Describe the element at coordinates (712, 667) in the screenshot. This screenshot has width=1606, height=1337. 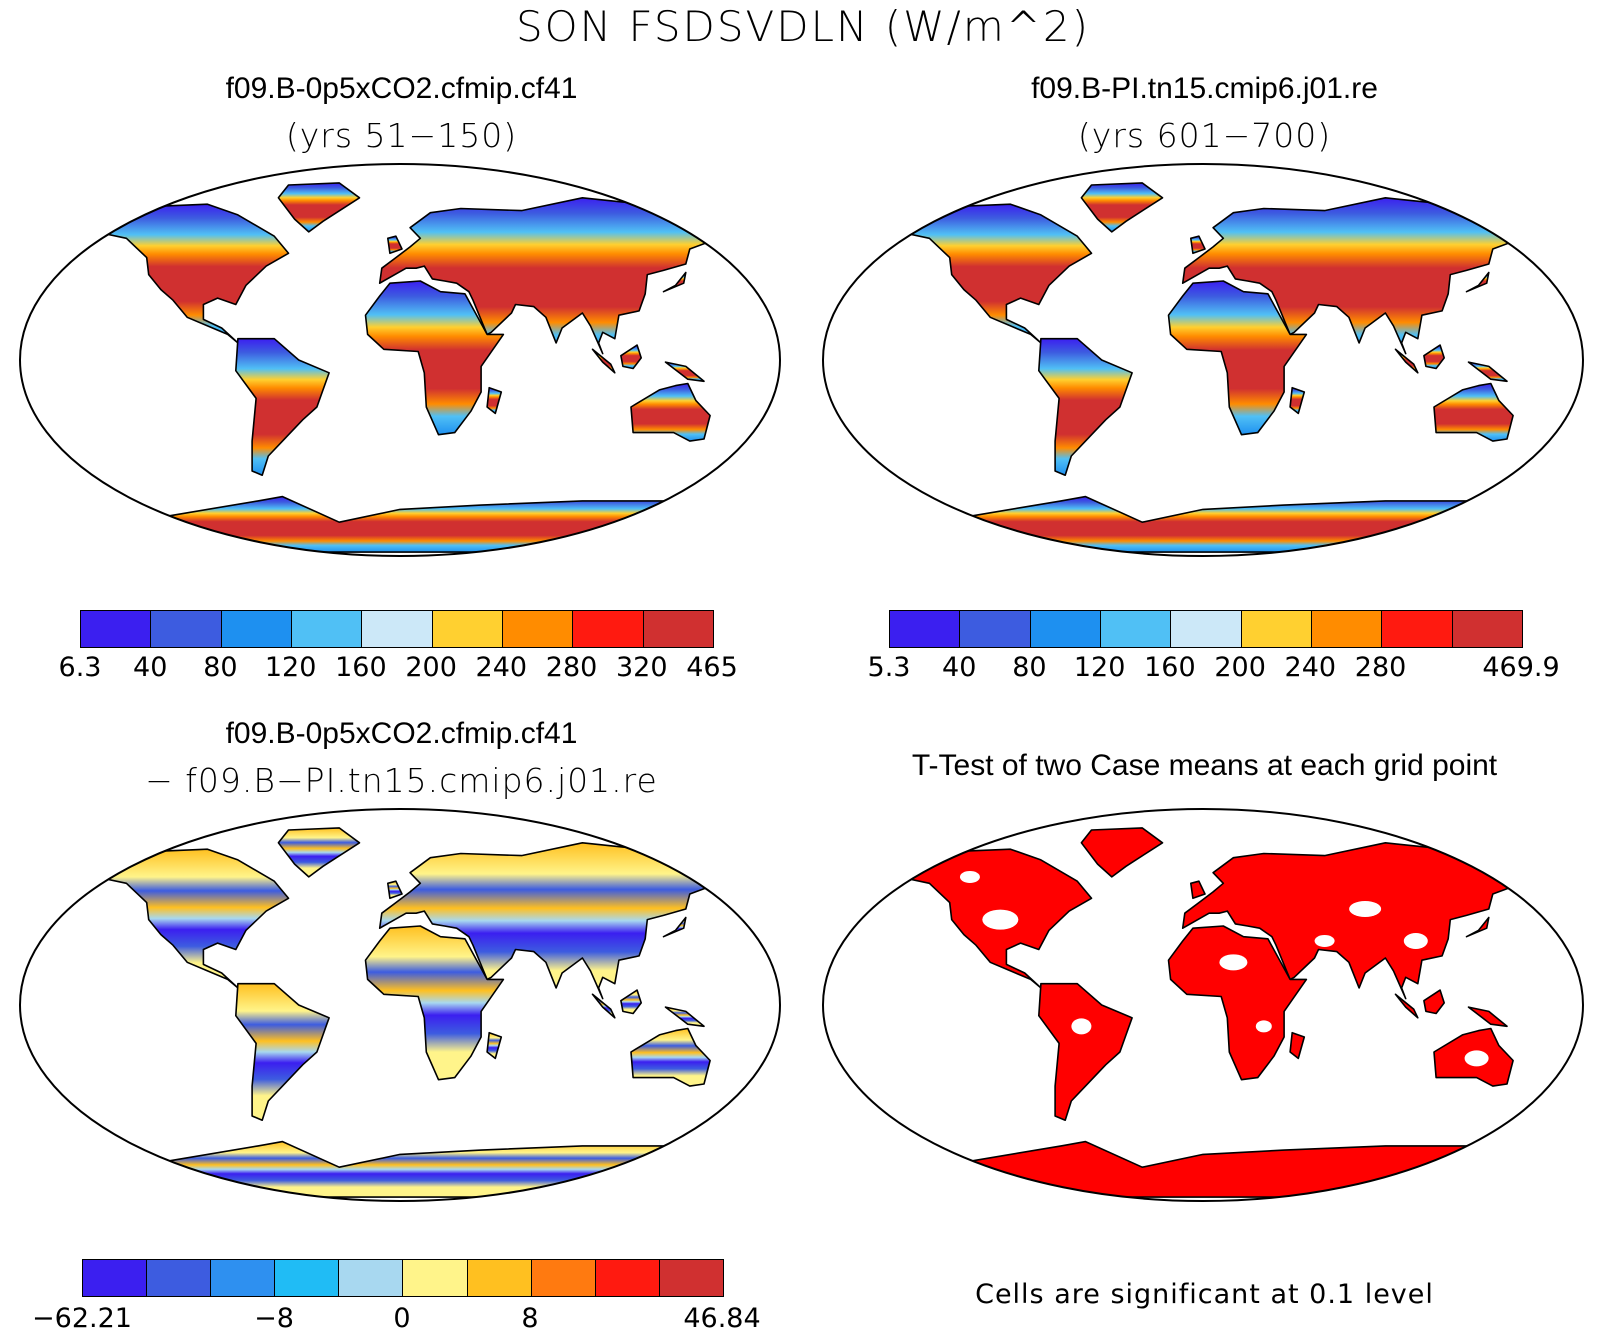
I see `colorbar-tick-label: 465` at that location.